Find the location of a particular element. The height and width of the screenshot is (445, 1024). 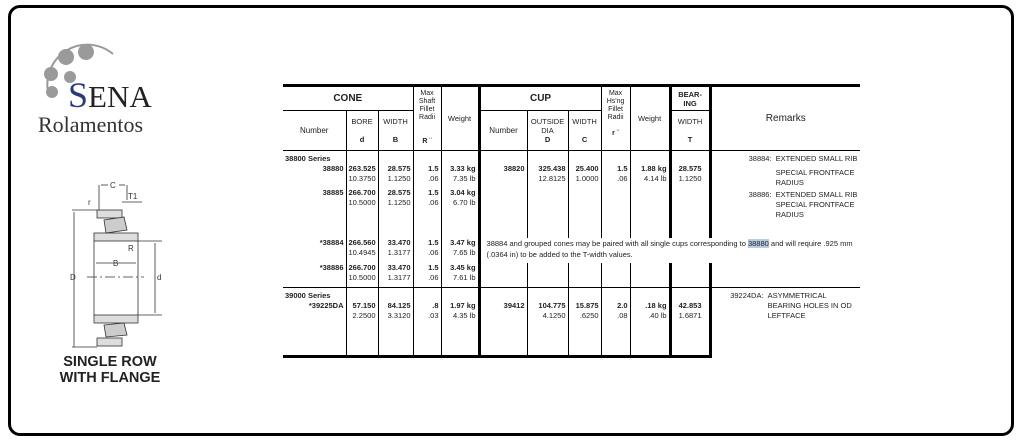

series-label: 38800 Series is located at coordinates (308, 158).